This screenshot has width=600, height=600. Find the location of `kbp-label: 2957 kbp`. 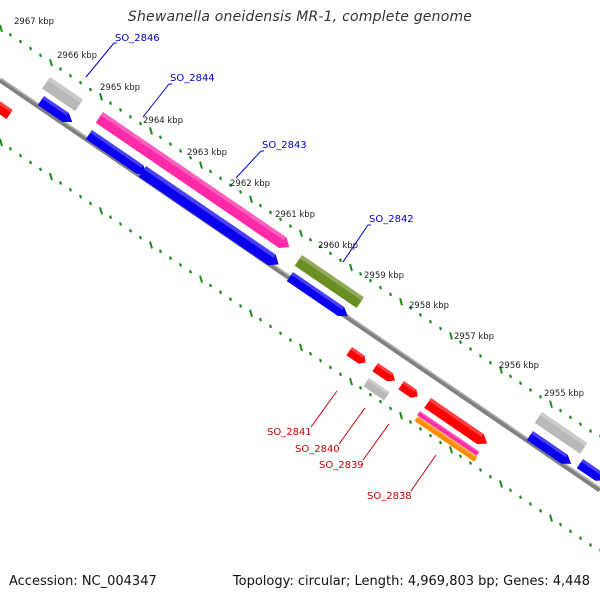

kbp-label: 2957 kbp is located at coordinates (474, 337).